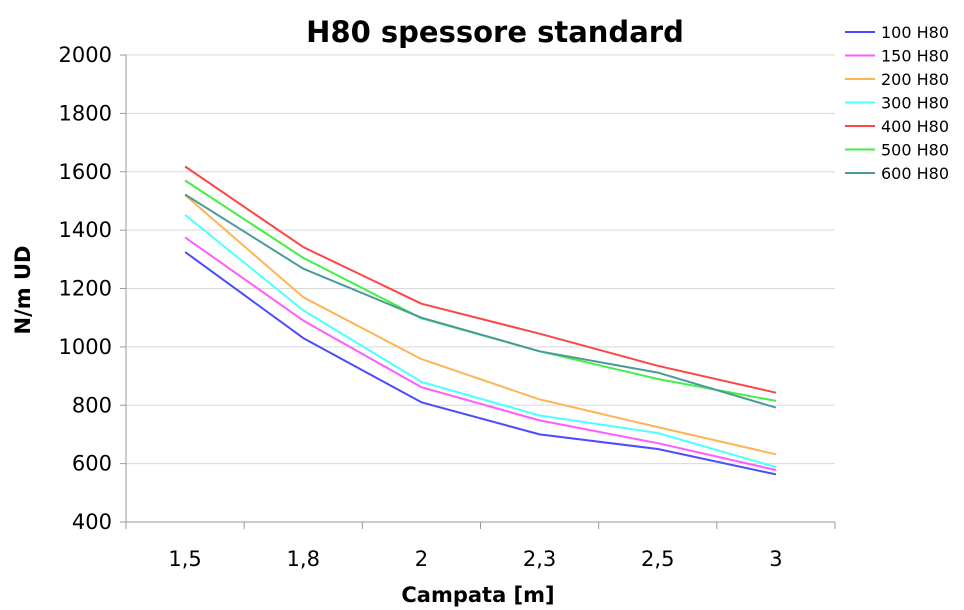  What do you see at coordinates (92, 522) in the screenshot?
I see `y-tick-label: 400` at bounding box center [92, 522].